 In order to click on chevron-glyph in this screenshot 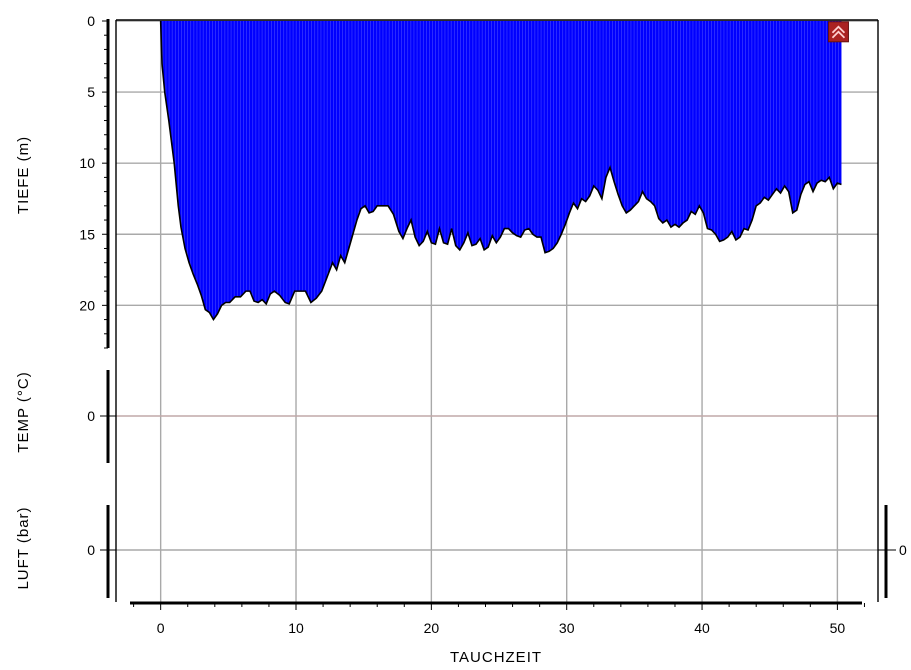, I will do `click(838, 32)`.